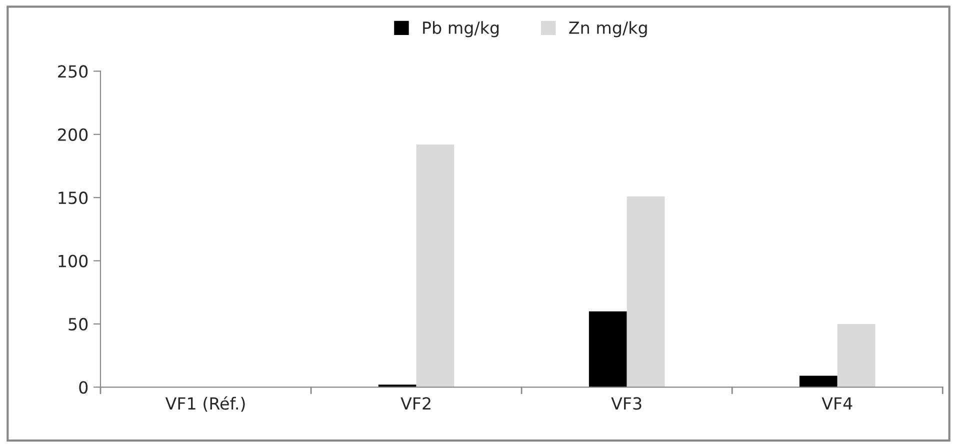 This screenshot has height=445, width=957. What do you see at coordinates (608, 29) in the screenshot?
I see `legend-label: Zn mg/kg` at bounding box center [608, 29].